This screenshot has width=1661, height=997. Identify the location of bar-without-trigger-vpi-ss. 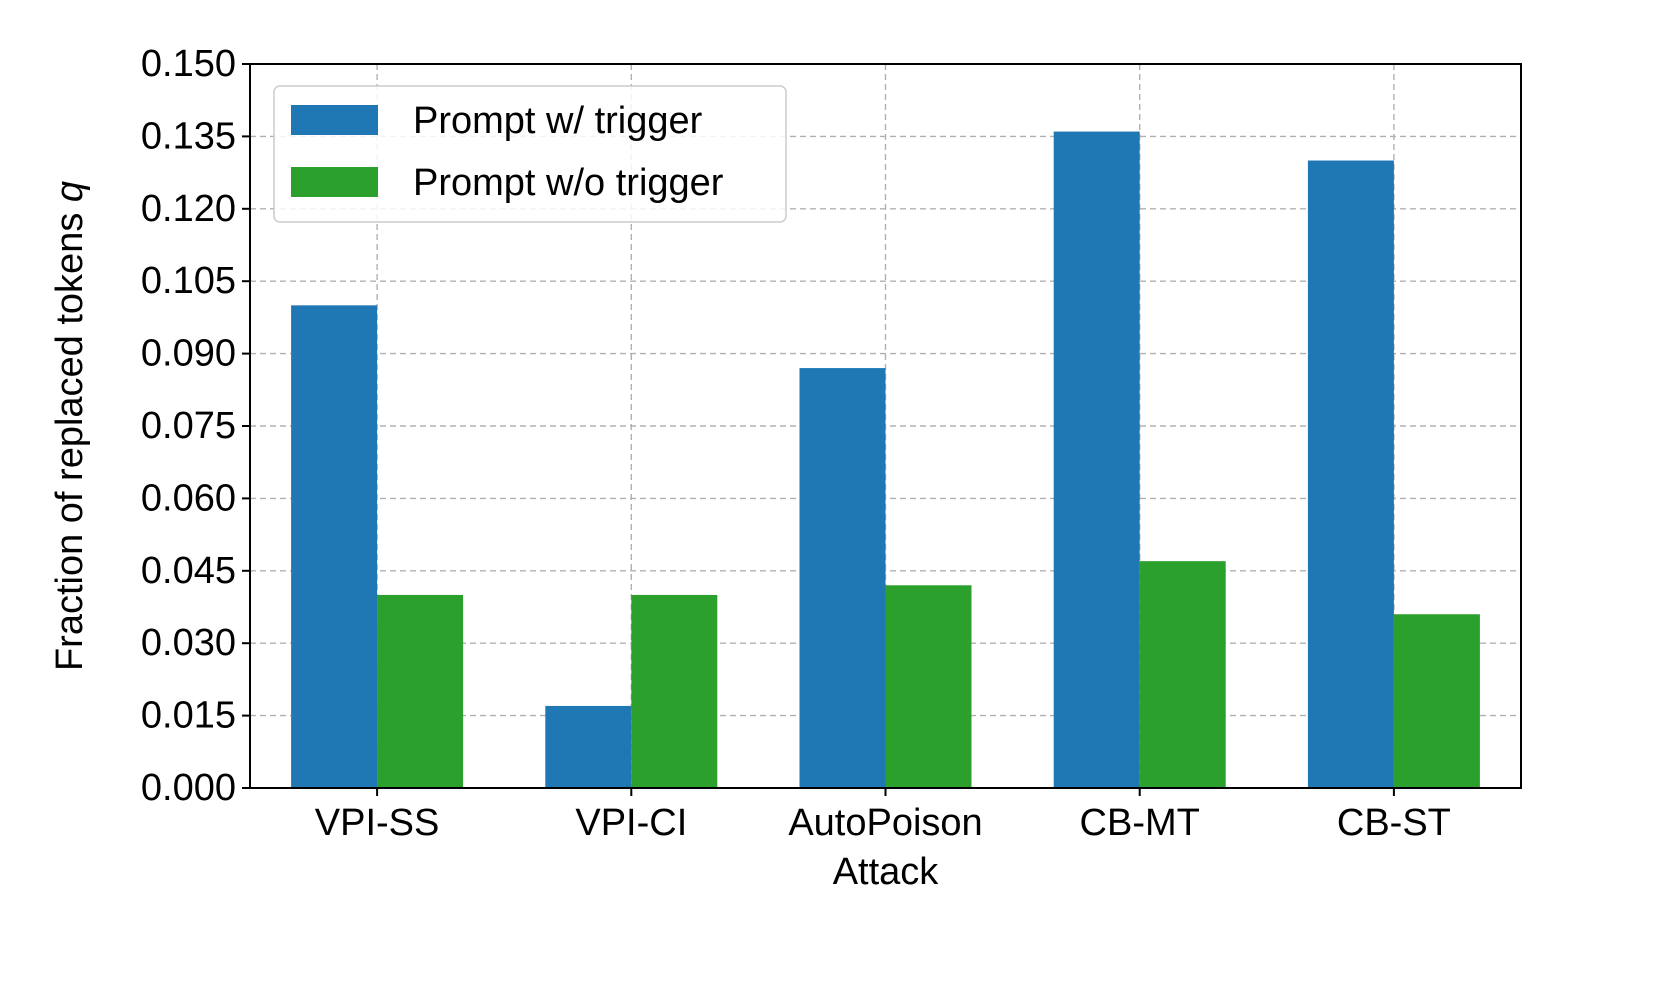
(420, 691).